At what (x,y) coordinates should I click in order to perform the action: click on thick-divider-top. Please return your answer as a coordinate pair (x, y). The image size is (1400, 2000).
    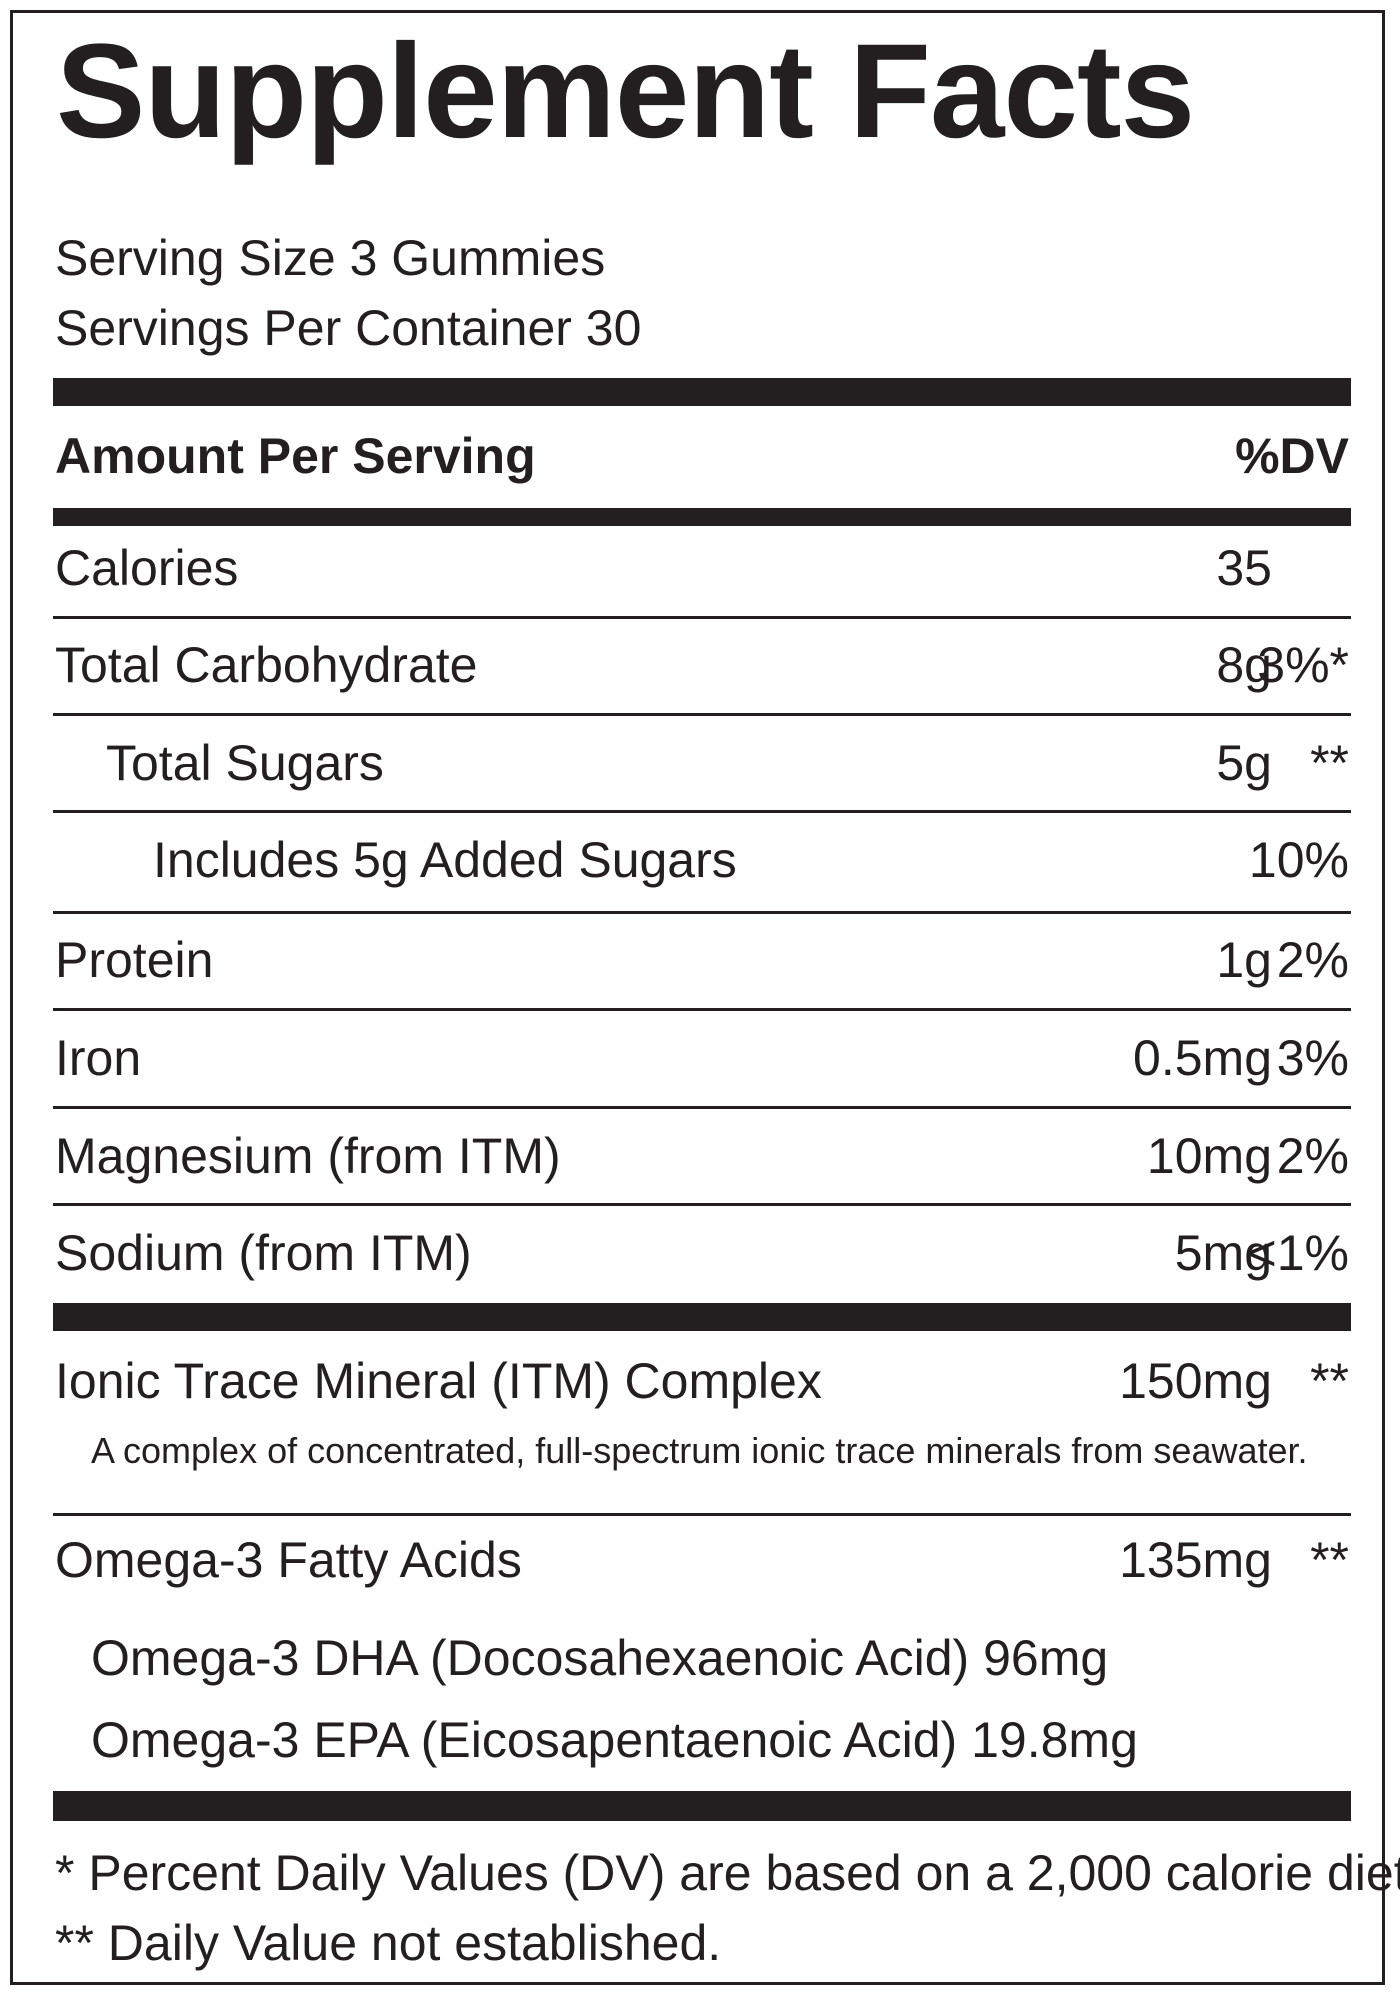
    Looking at the image, I should click on (702, 392).